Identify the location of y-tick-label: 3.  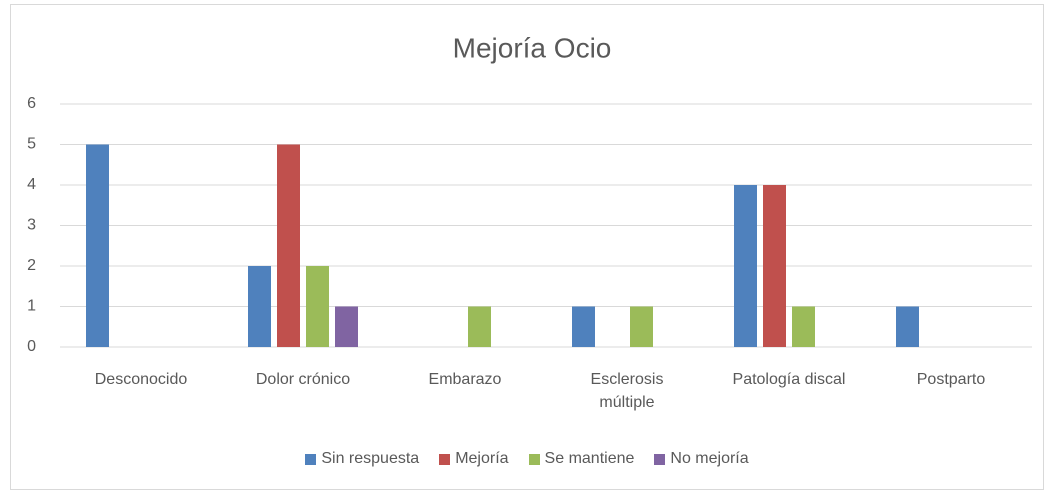
(31, 225).